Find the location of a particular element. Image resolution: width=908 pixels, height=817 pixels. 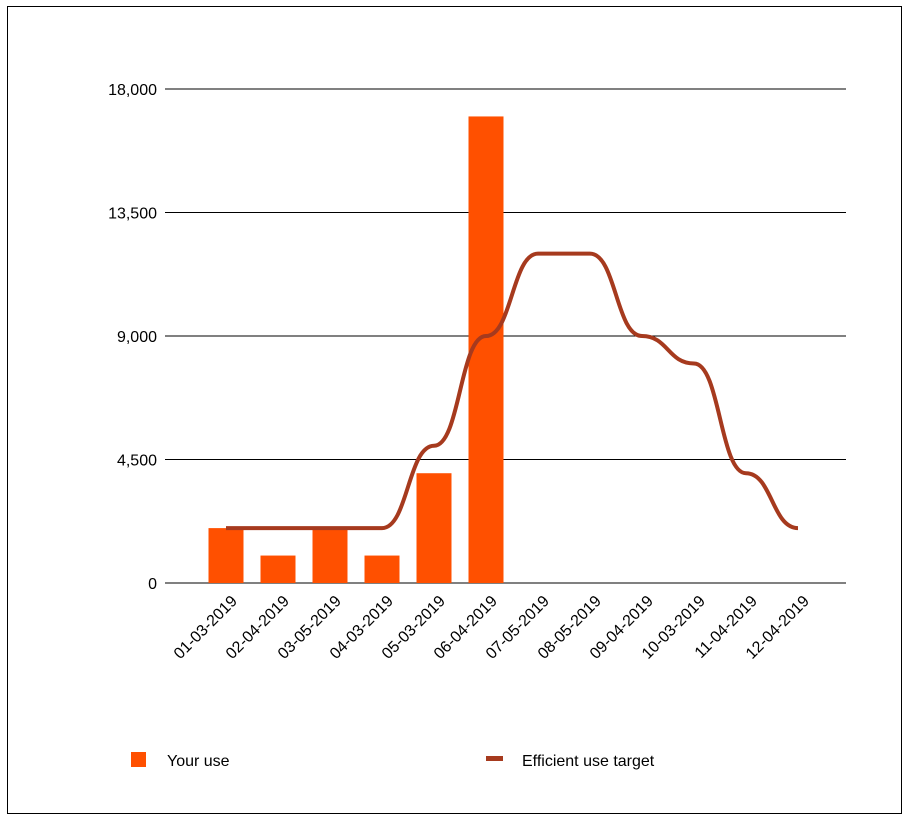

y-tick-label: 0 is located at coordinates (152, 584).